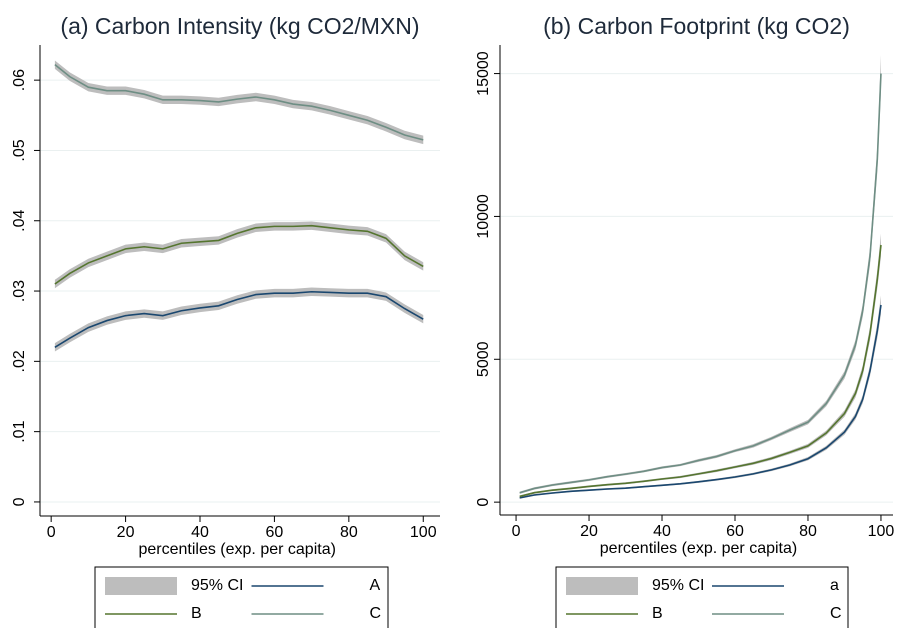 The image size is (898, 628). Describe the element at coordinates (19, 361) in the screenshot. I see `y-tick-label: .02` at that location.